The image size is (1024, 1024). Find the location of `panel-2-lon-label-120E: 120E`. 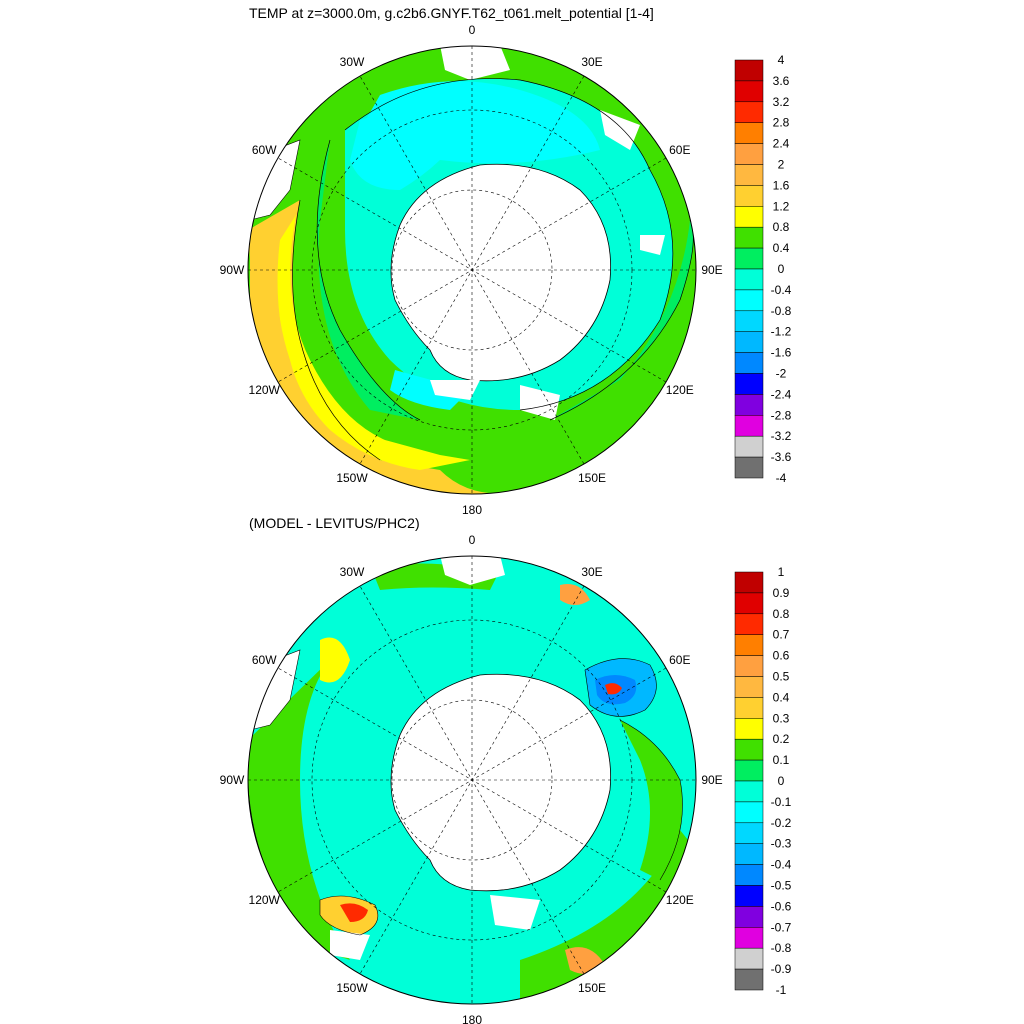

panel-2-lon-label-120E: 120E is located at coordinates (680, 900).